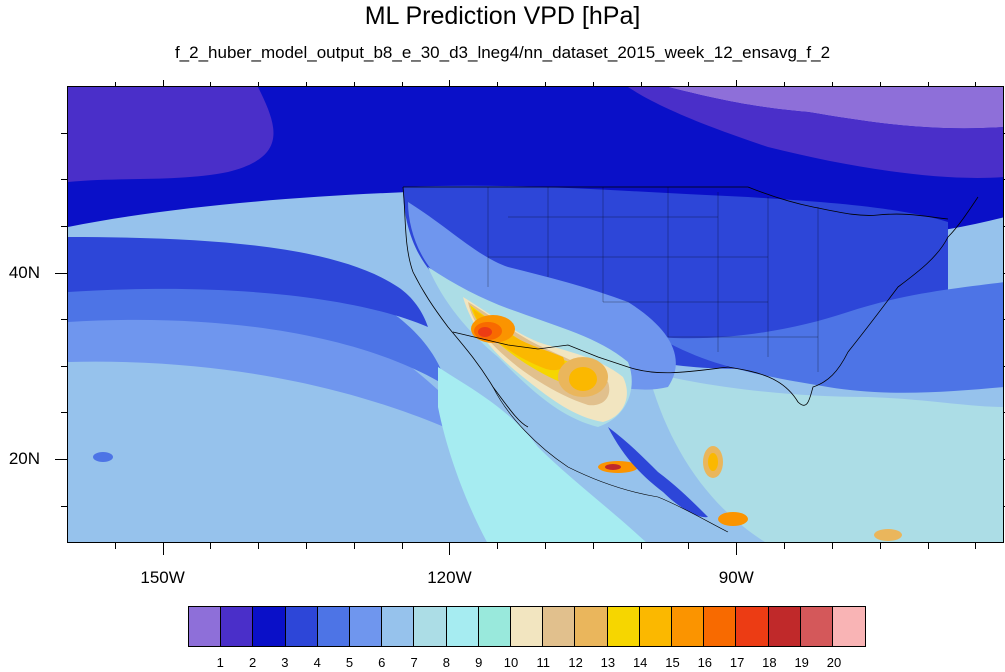 The width and height of the screenshot is (1005, 672). What do you see at coordinates (317, 662) in the screenshot?
I see `colorbar-label: 4` at bounding box center [317, 662].